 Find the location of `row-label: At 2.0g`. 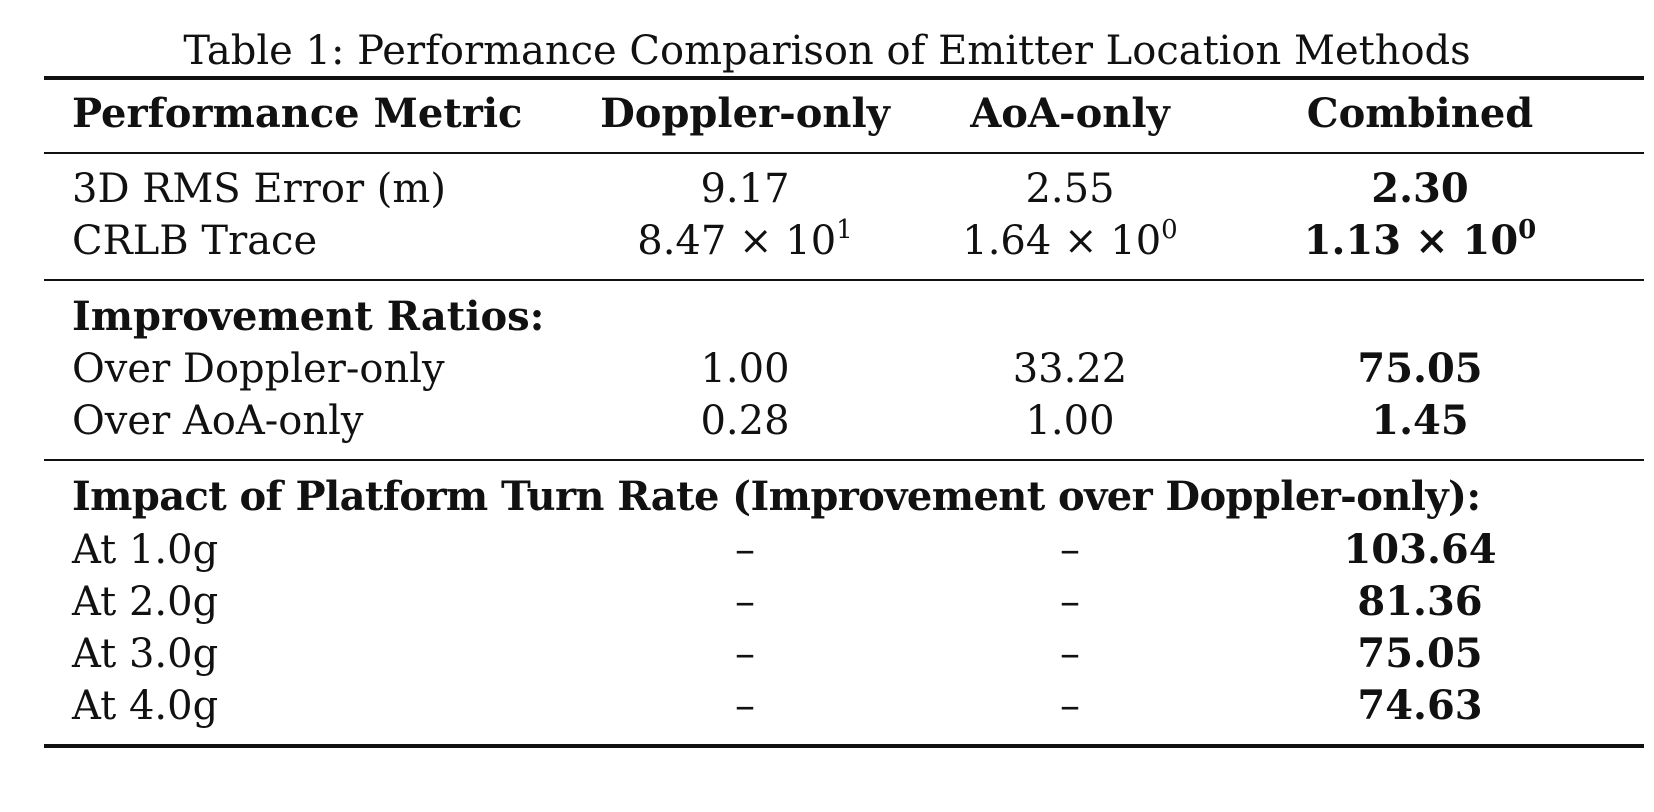

row-label: At 2.0g is located at coordinates (145, 602).